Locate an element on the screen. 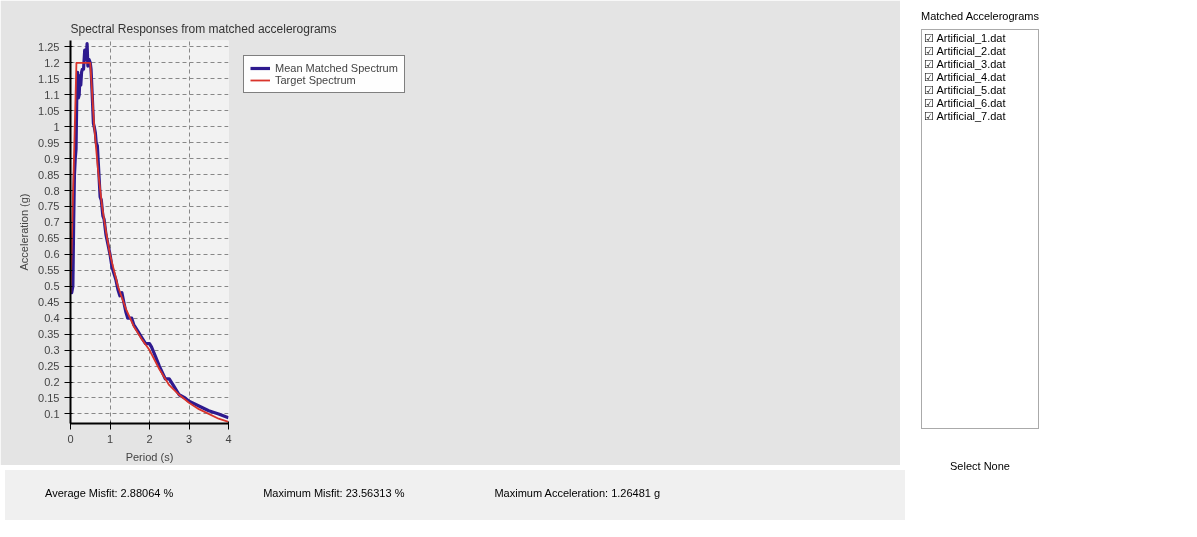 The width and height of the screenshot is (1197, 537). y-tick-label: 1.15 is located at coordinates (49, 78).